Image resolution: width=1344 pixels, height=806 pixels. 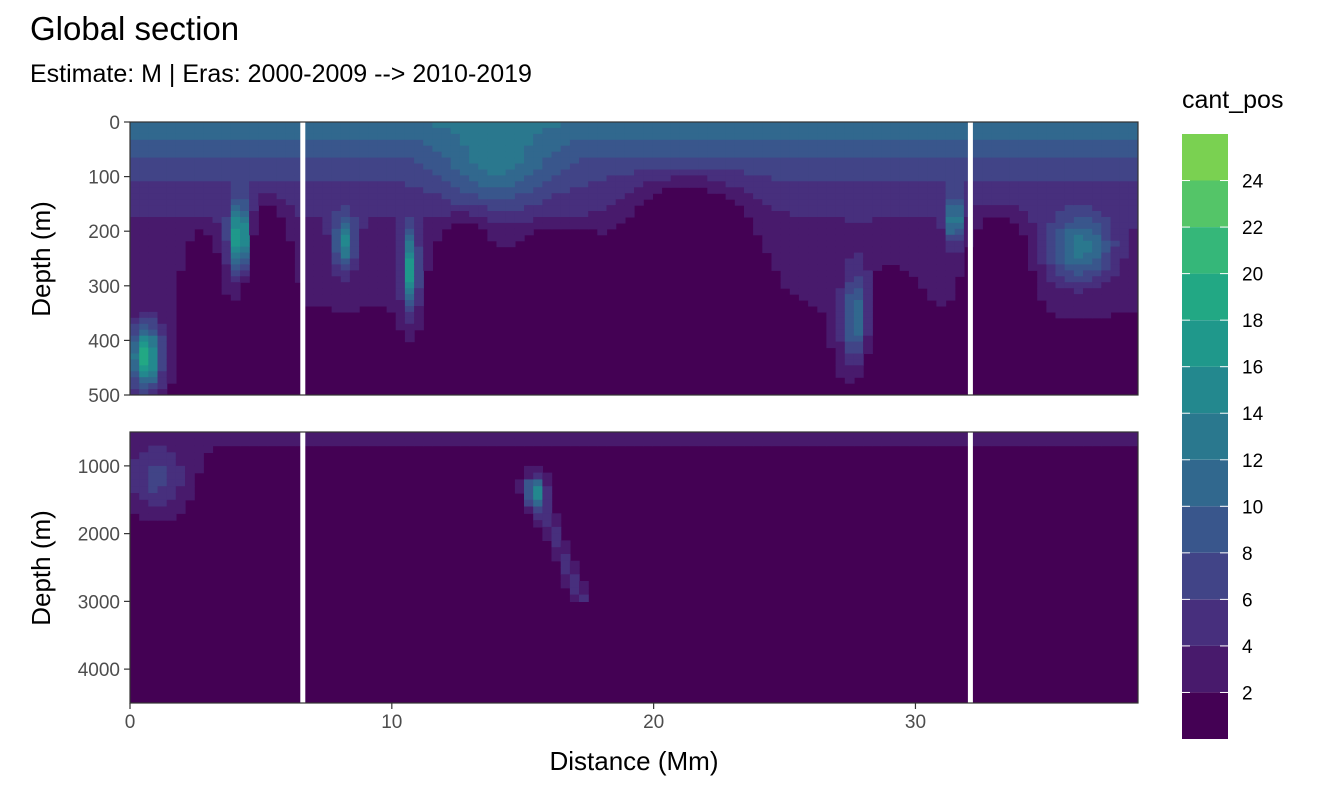 What do you see at coordinates (99, 467) in the screenshot?
I see `y-tick-label-lower: 1000` at bounding box center [99, 467].